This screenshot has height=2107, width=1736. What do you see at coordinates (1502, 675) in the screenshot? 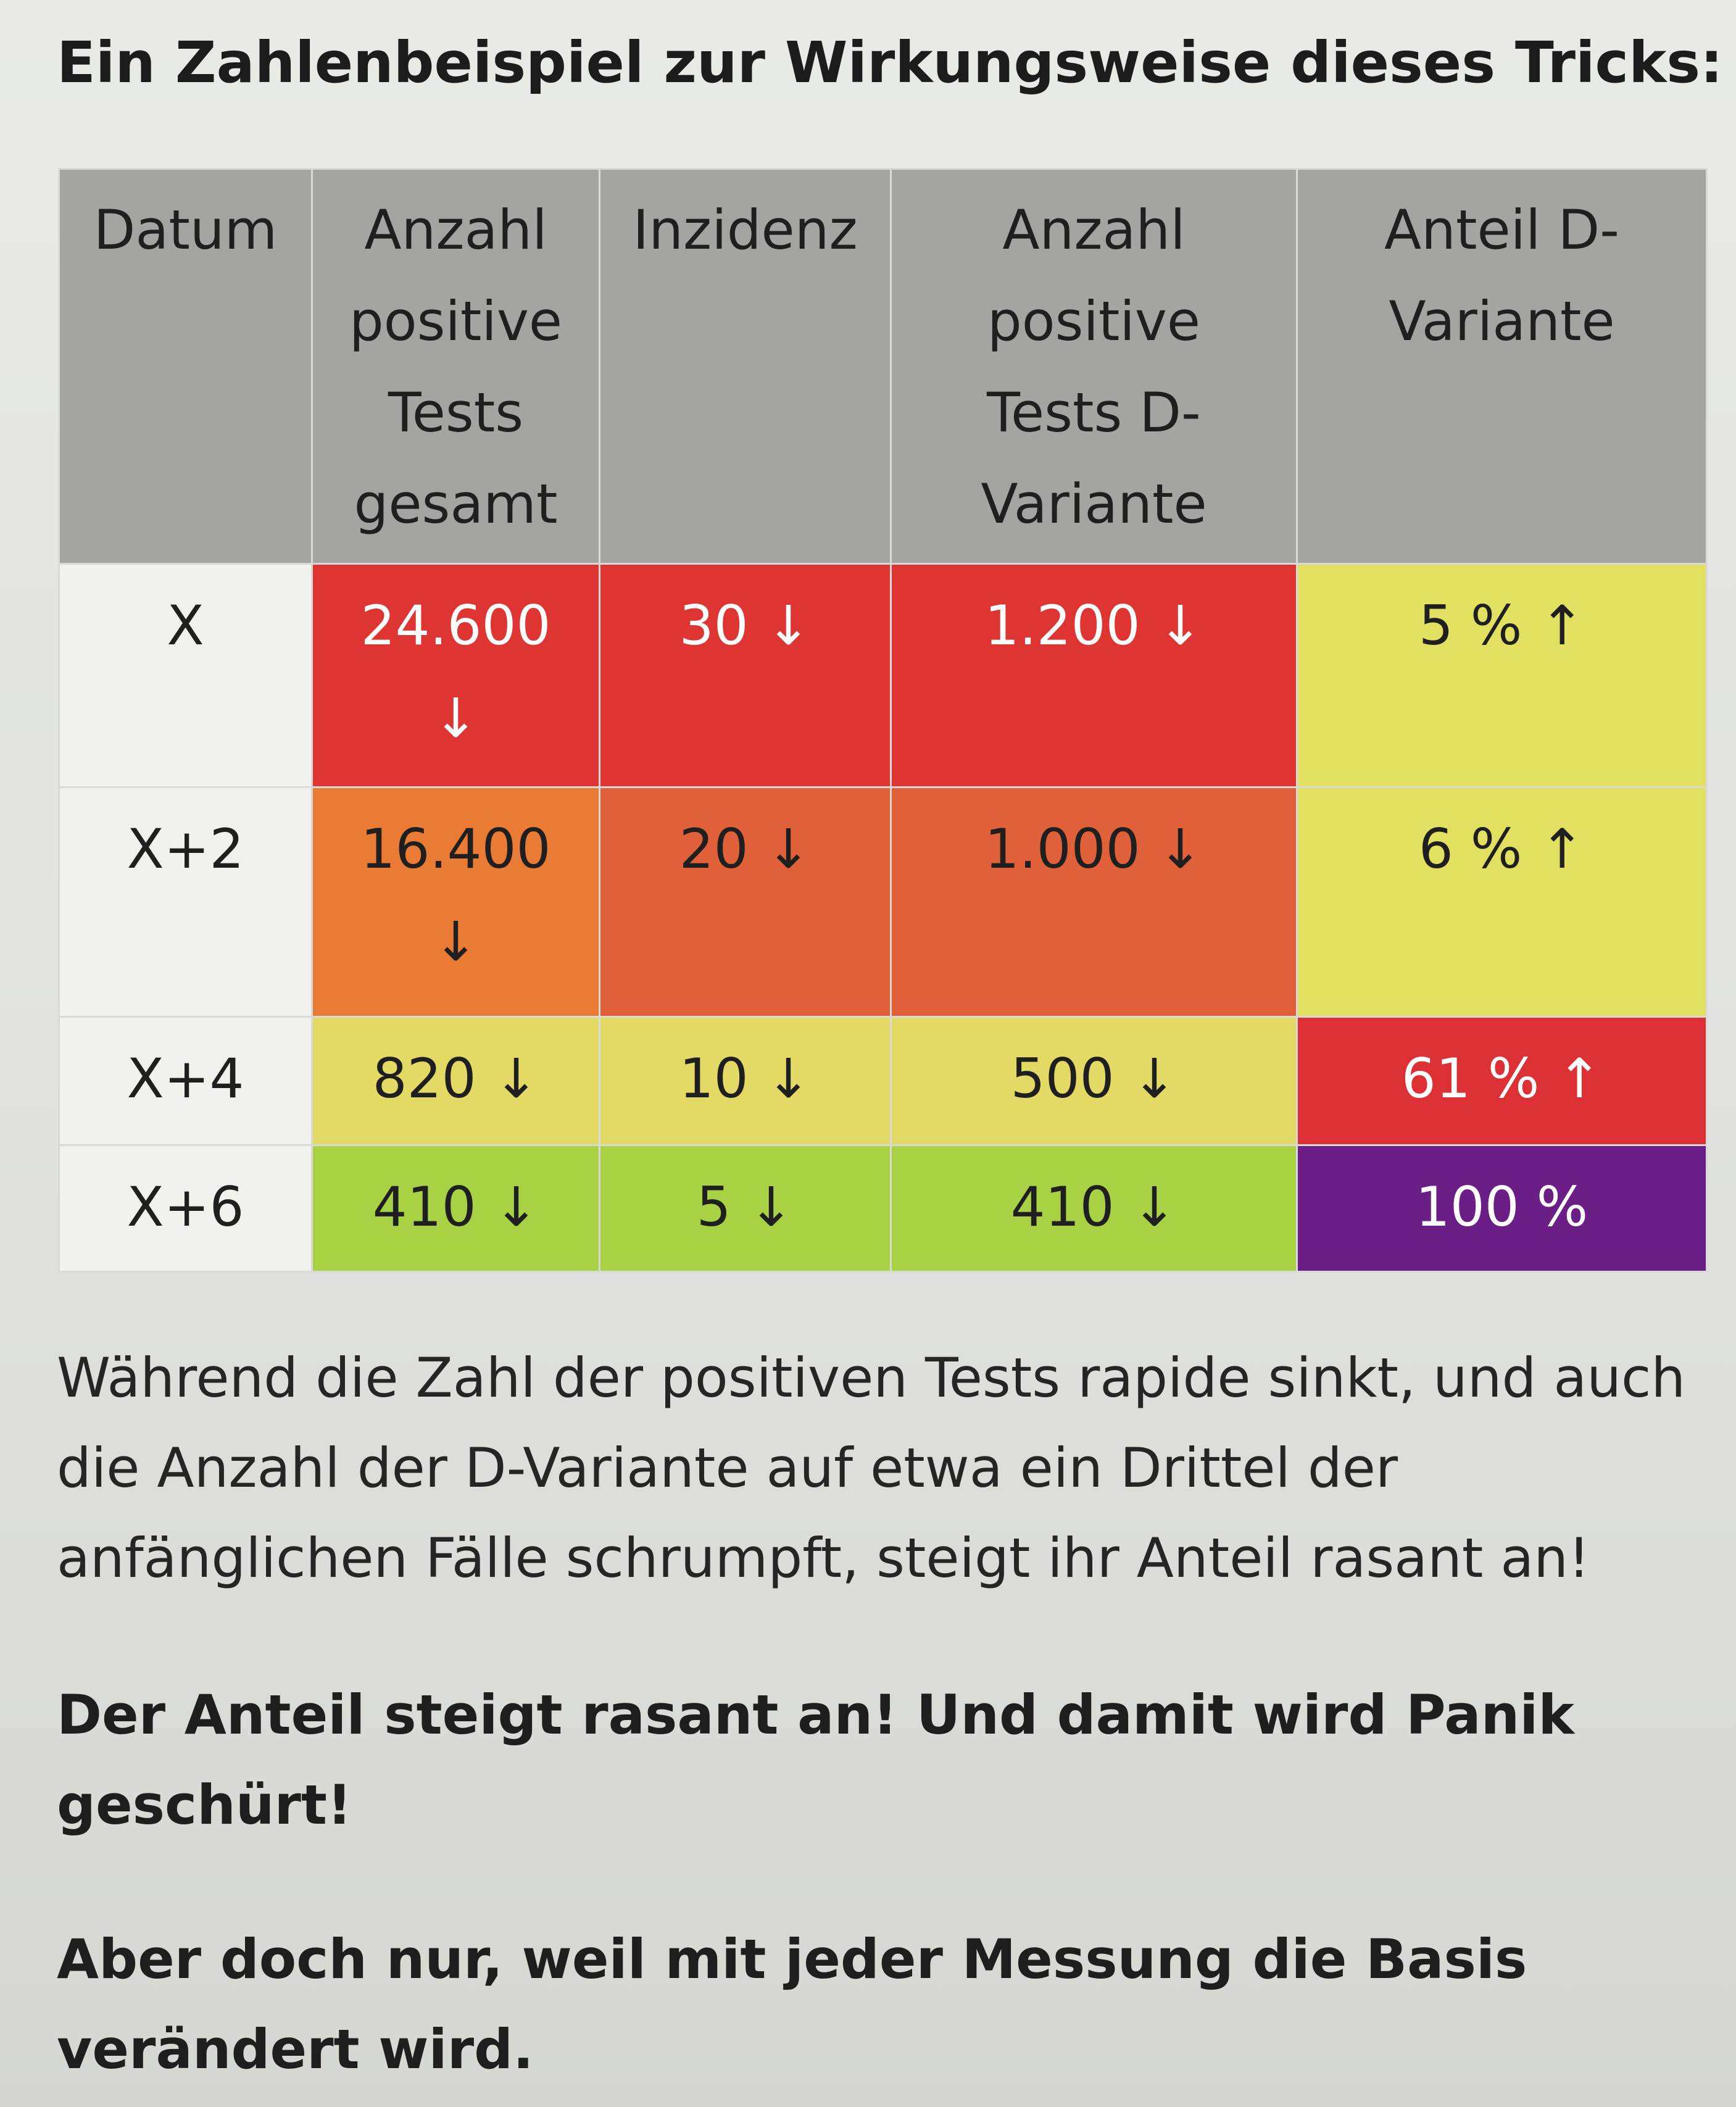
I see `cell-d-share: 5 % ↑` at bounding box center [1502, 675].